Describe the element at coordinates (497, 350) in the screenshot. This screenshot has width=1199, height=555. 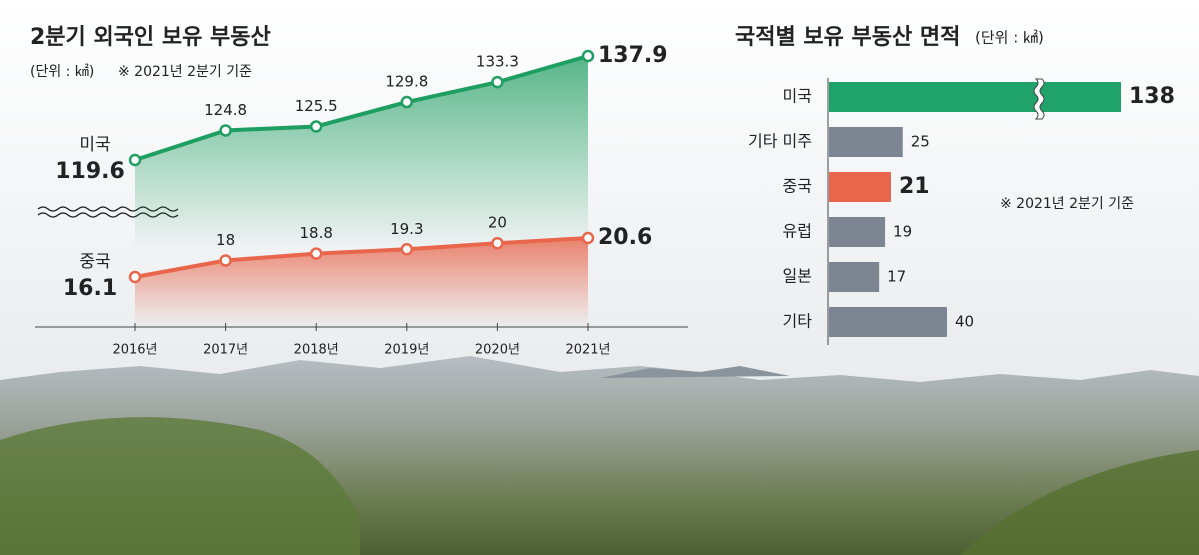
I see `x-tick-label: 2020년` at that location.